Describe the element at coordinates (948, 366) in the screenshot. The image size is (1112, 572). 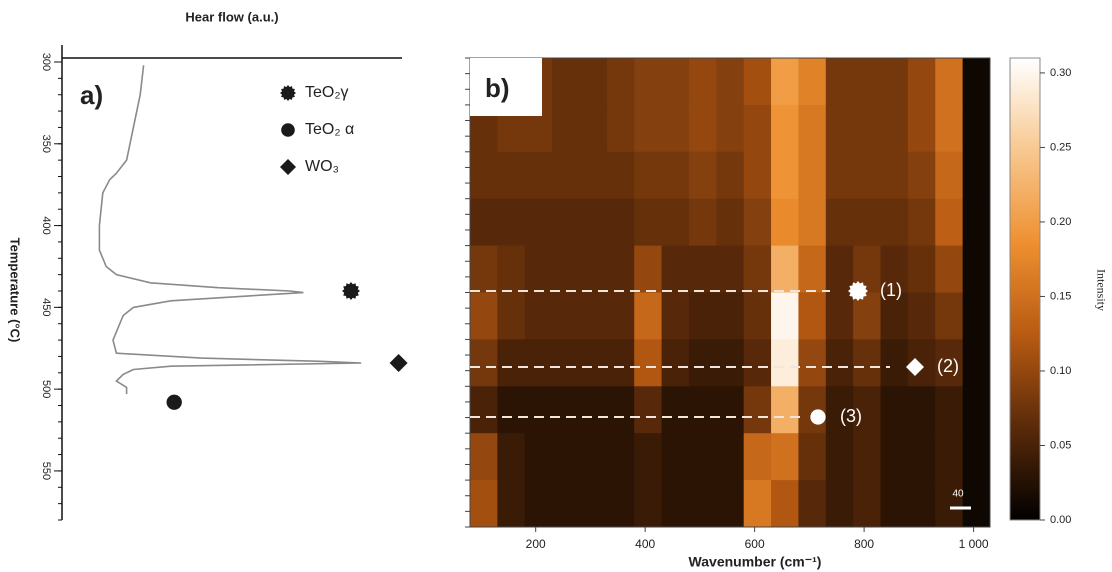
I see `annotation: (2)` at that location.